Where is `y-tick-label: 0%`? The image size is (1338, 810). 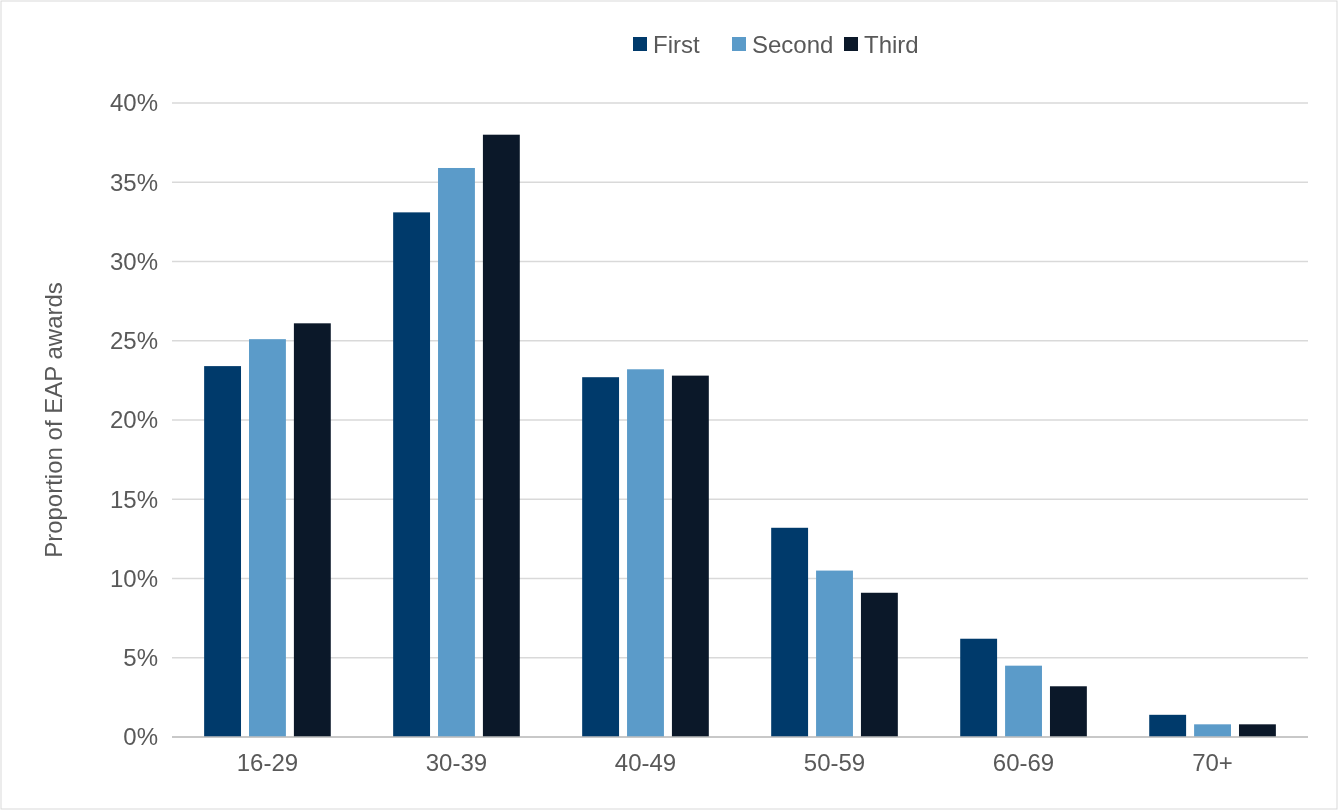
y-tick-label: 0% is located at coordinates (140, 737).